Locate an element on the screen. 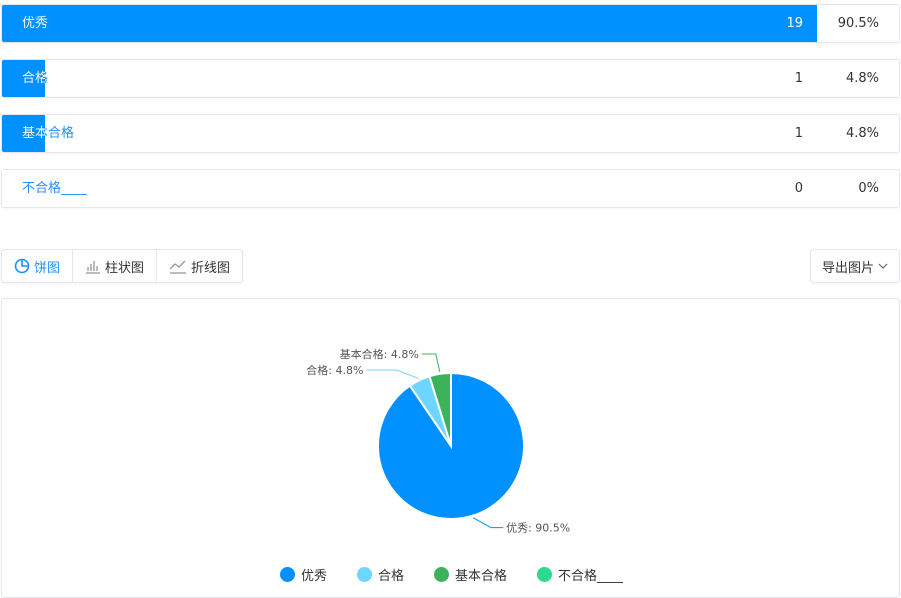 The image size is (901, 598). tab-bar: 柱状图 is located at coordinates (115, 266).